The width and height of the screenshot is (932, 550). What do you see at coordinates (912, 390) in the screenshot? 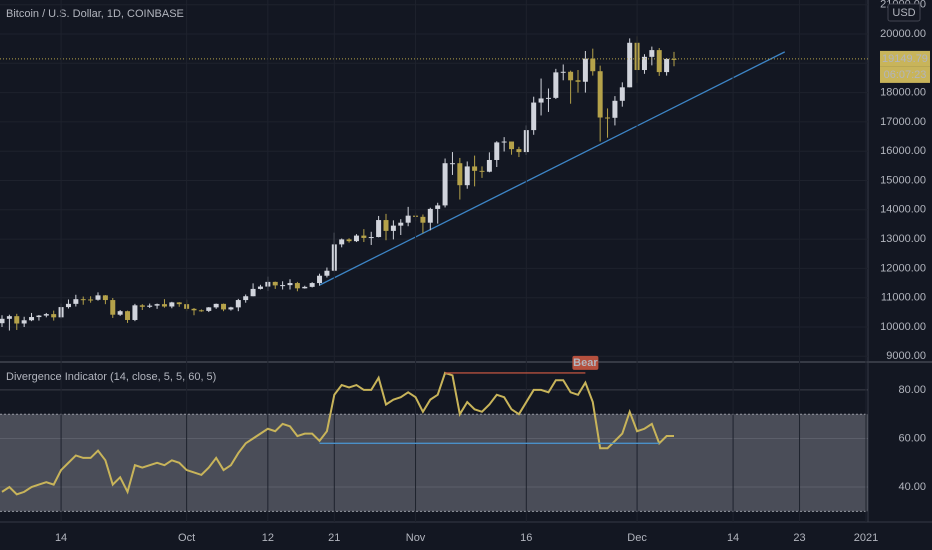
I see `y-tick-label: 80.00` at bounding box center [912, 390].